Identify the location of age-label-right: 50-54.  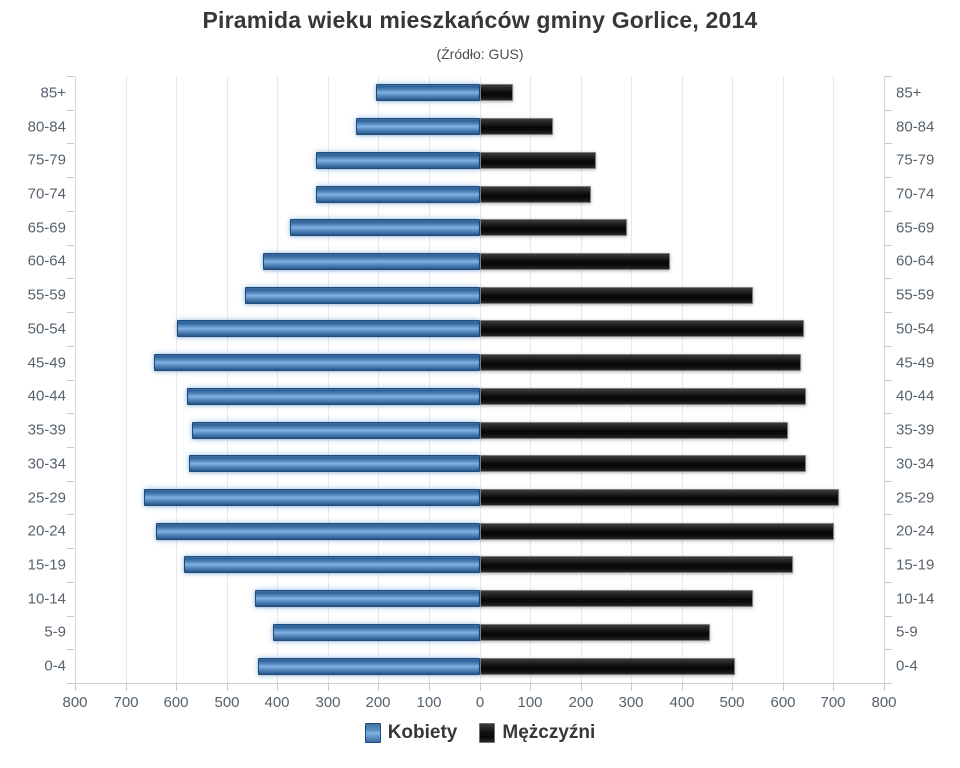
(915, 329).